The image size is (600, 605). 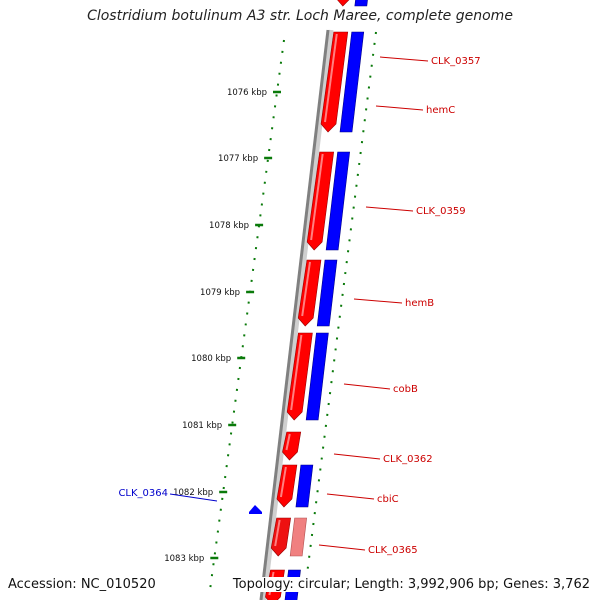 What do you see at coordinates (456, 61) in the screenshot?
I see `gene-label: CLK_0357` at bounding box center [456, 61].